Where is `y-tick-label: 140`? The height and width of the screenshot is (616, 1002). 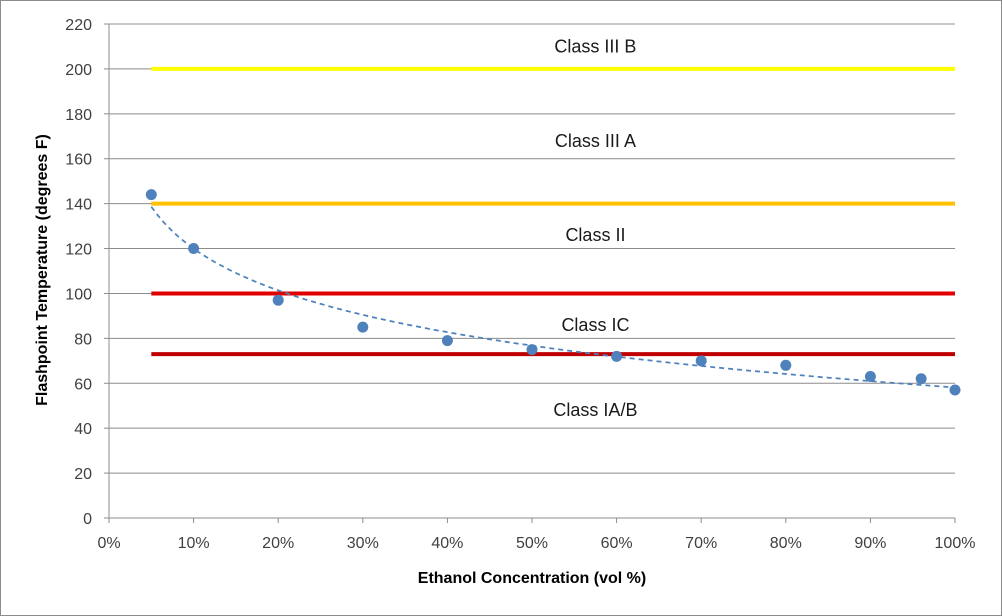 y-tick-label: 140 is located at coordinates (78, 205).